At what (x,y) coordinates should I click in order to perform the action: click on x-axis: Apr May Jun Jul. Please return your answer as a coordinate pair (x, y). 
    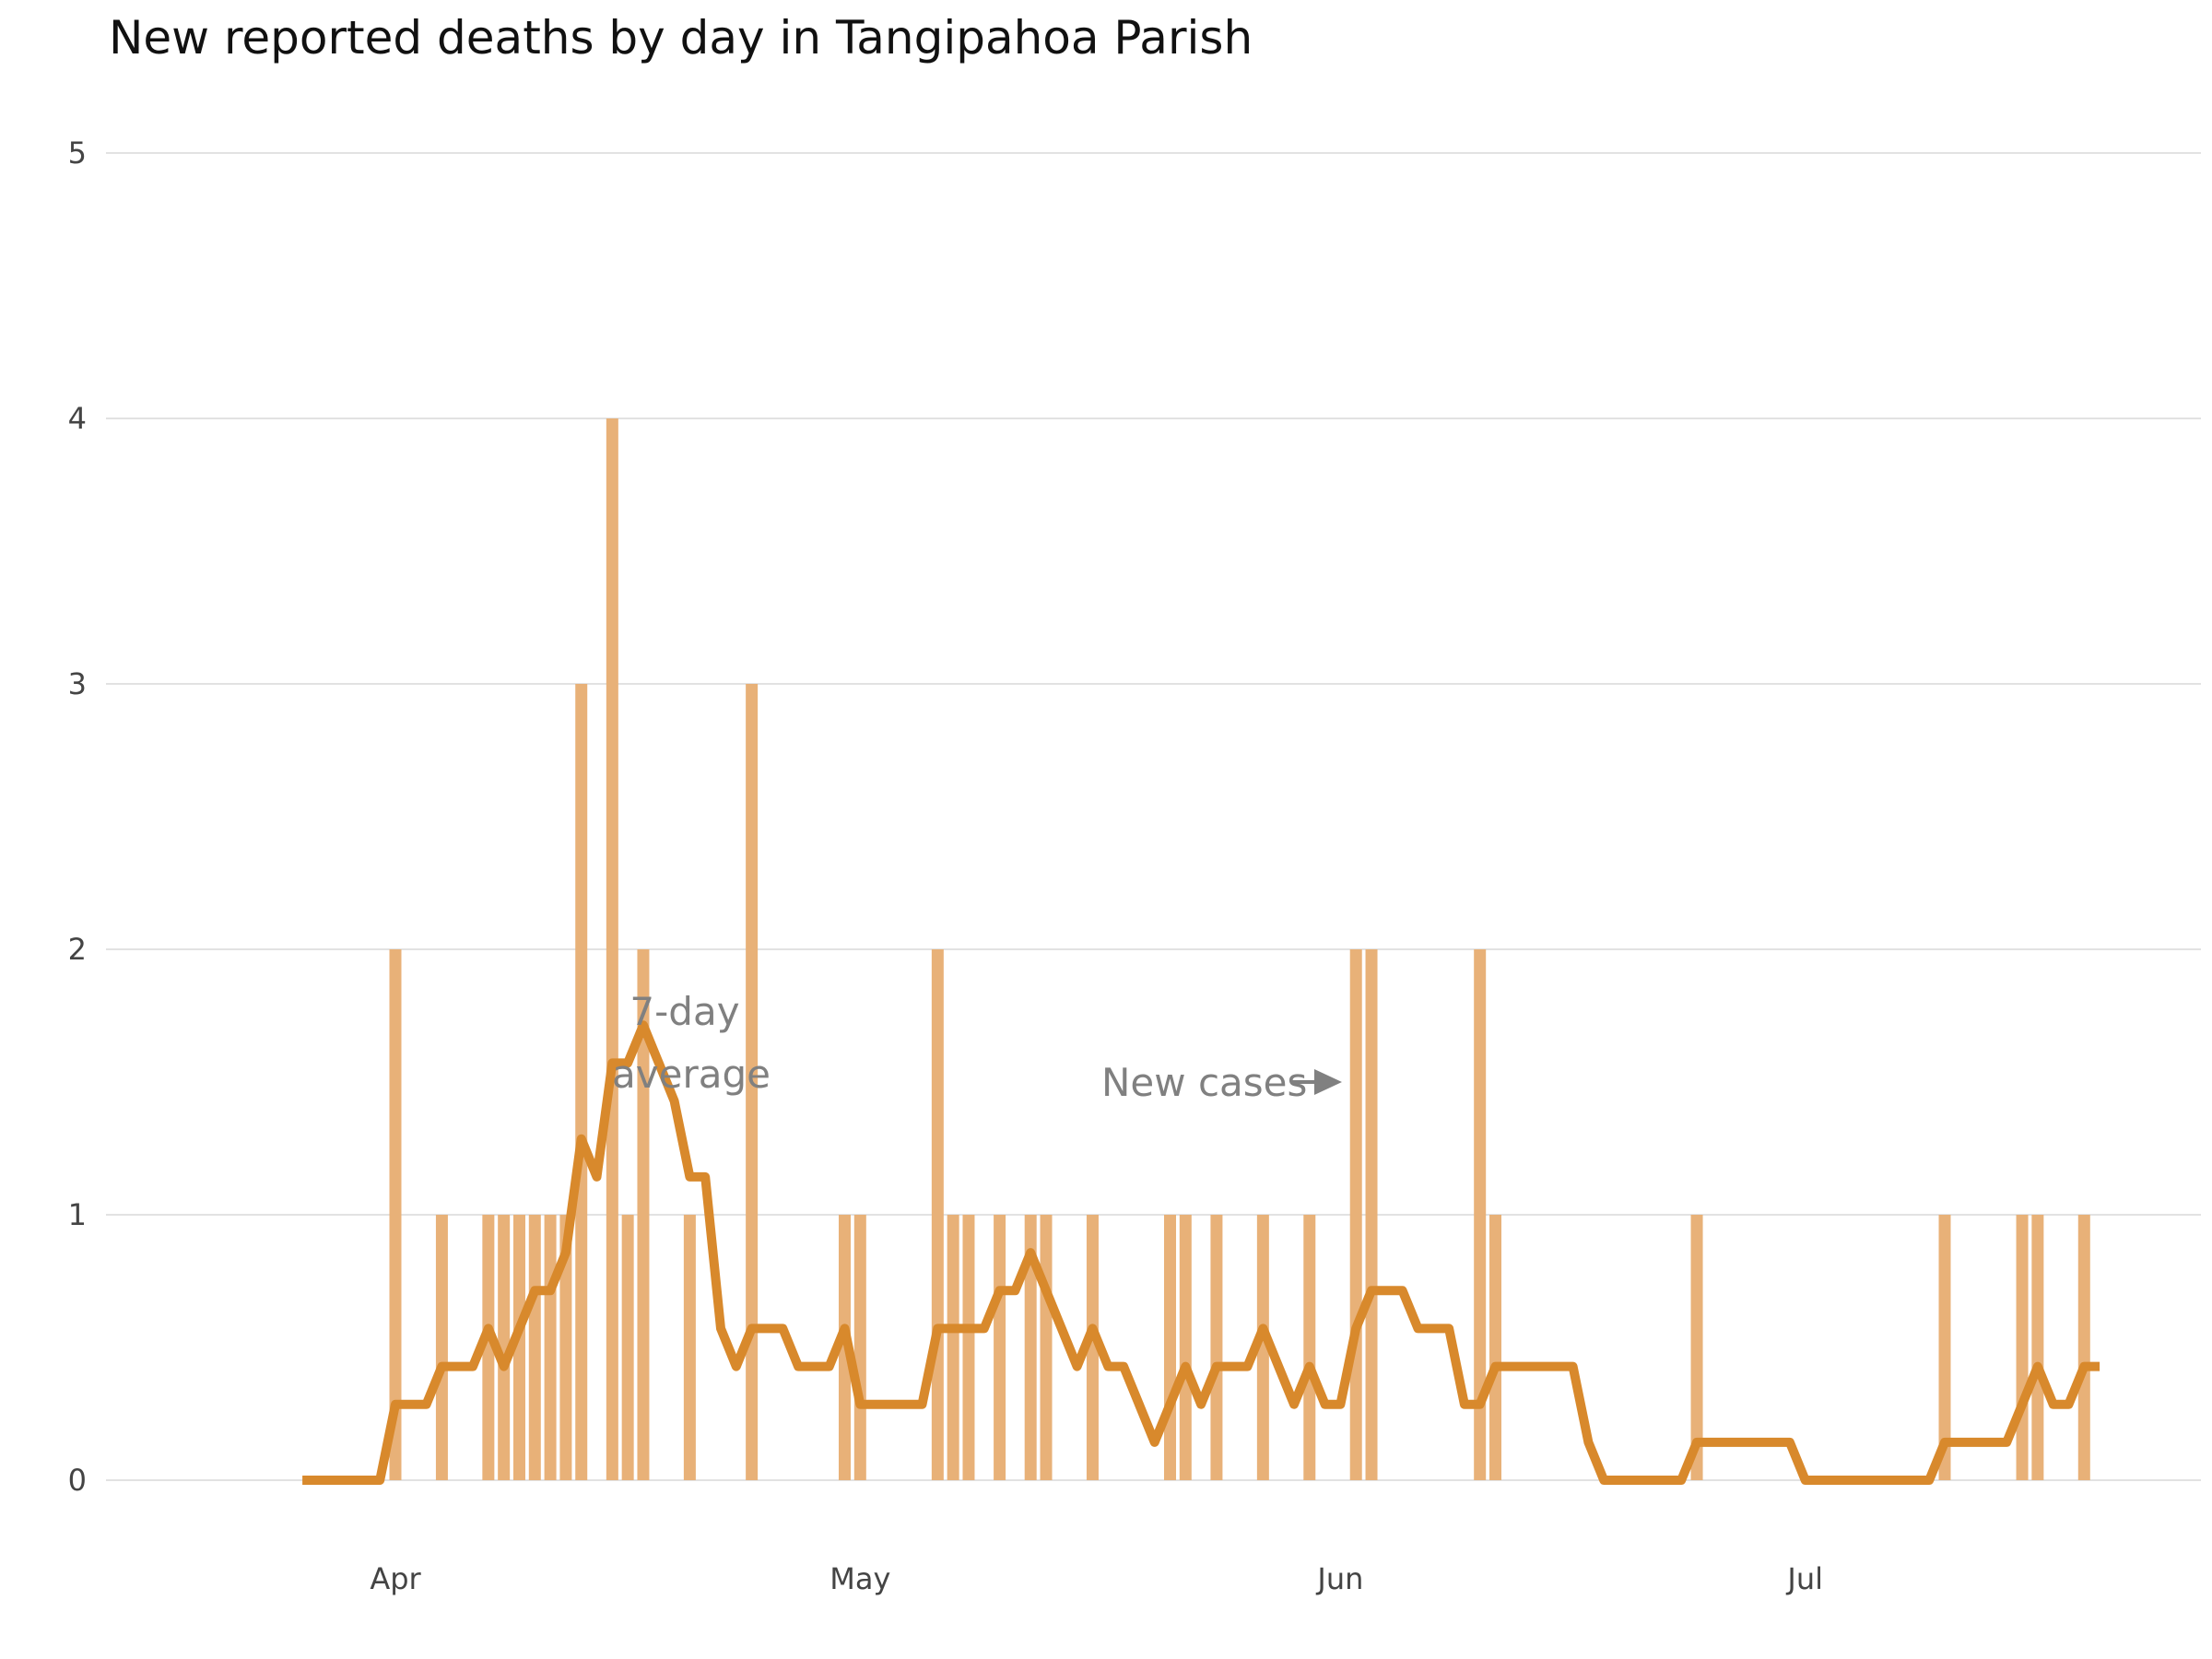
    Looking at the image, I should click on (1096, 1578).